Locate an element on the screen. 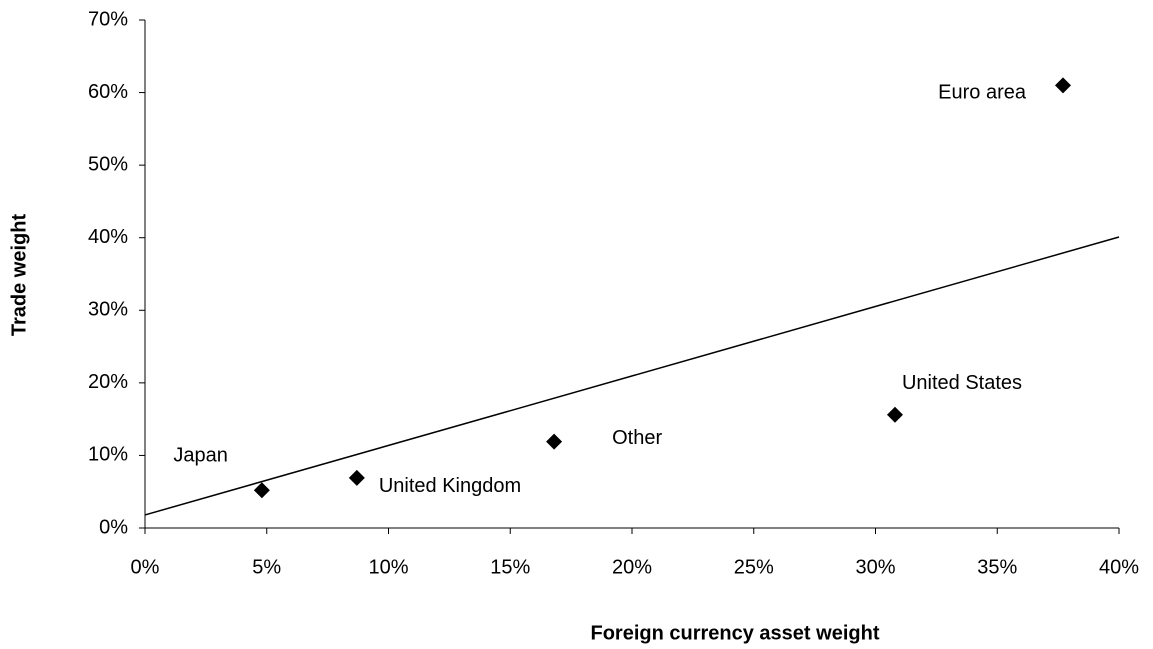 The height and width of the screenshot is (649, 1153). point-label: United Kingdom is located at coordinates (450, 486).